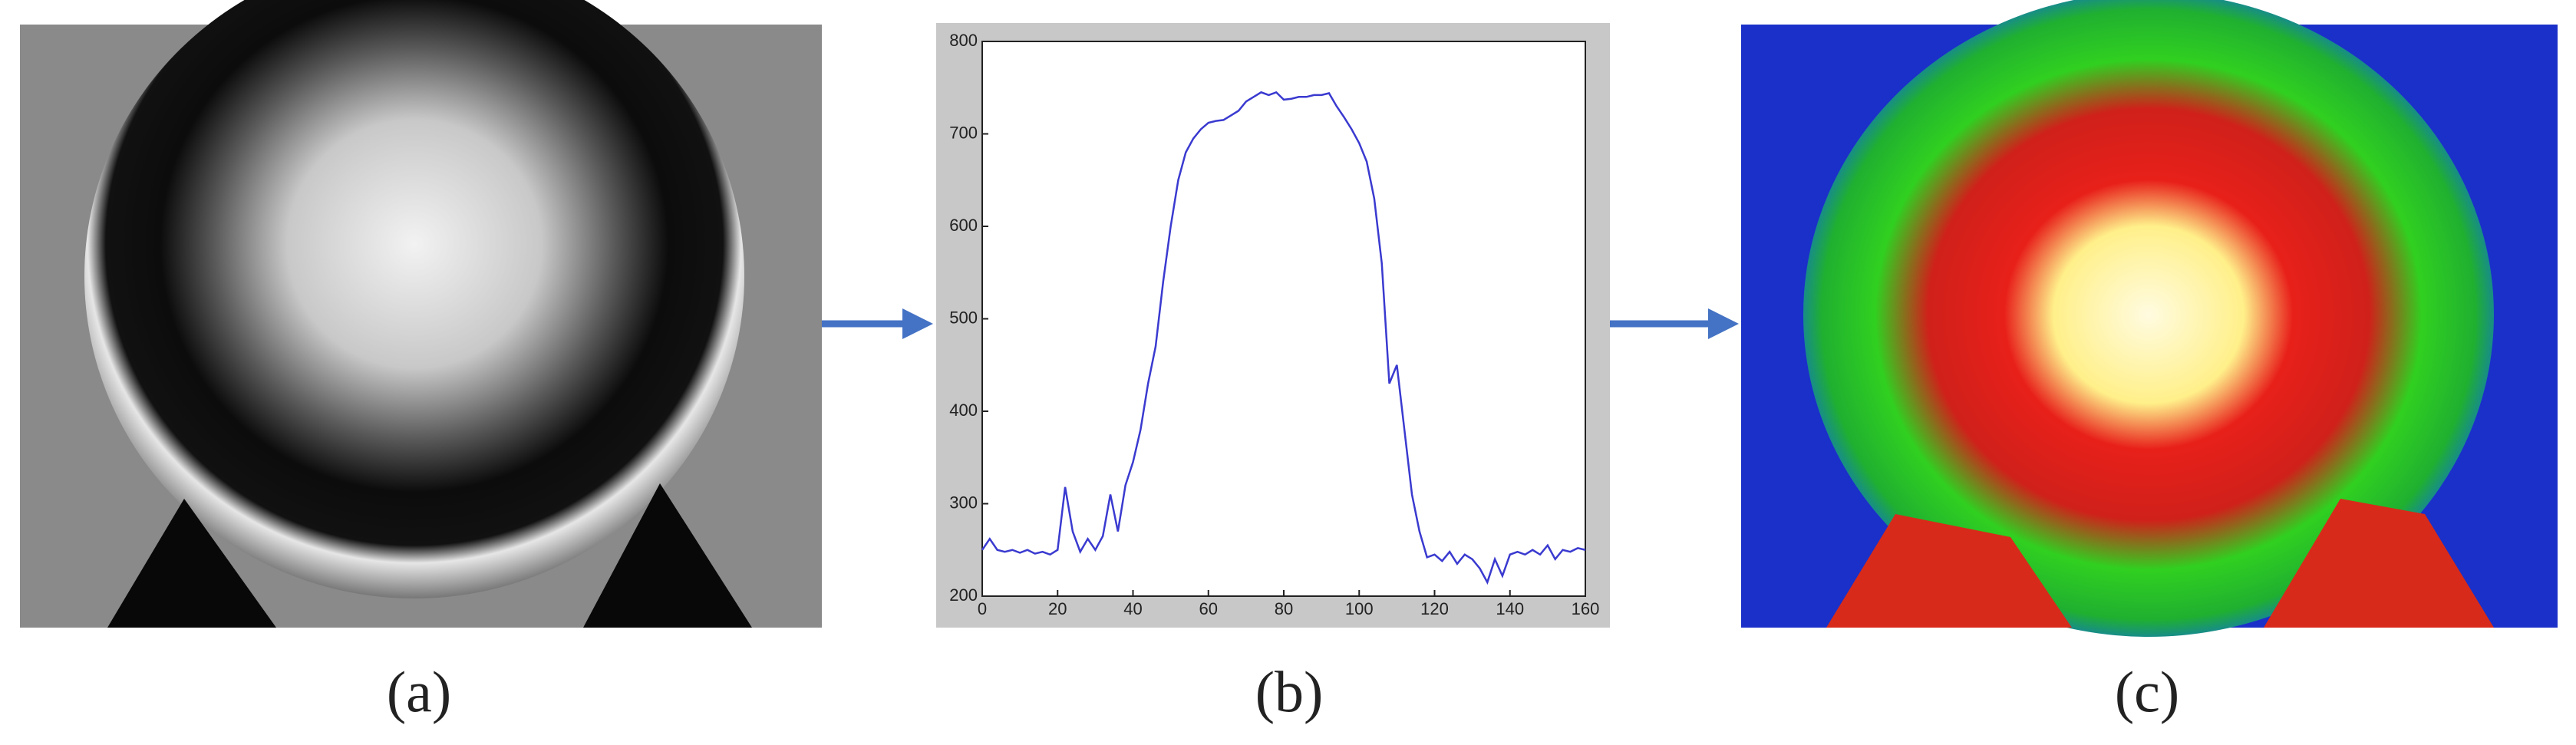 Image resolution: width=2576 pixels, height=745 pixels. Describe the element at coordinates (964, 225) in the screenshot. I see `y-tick-label: 600` at that location.